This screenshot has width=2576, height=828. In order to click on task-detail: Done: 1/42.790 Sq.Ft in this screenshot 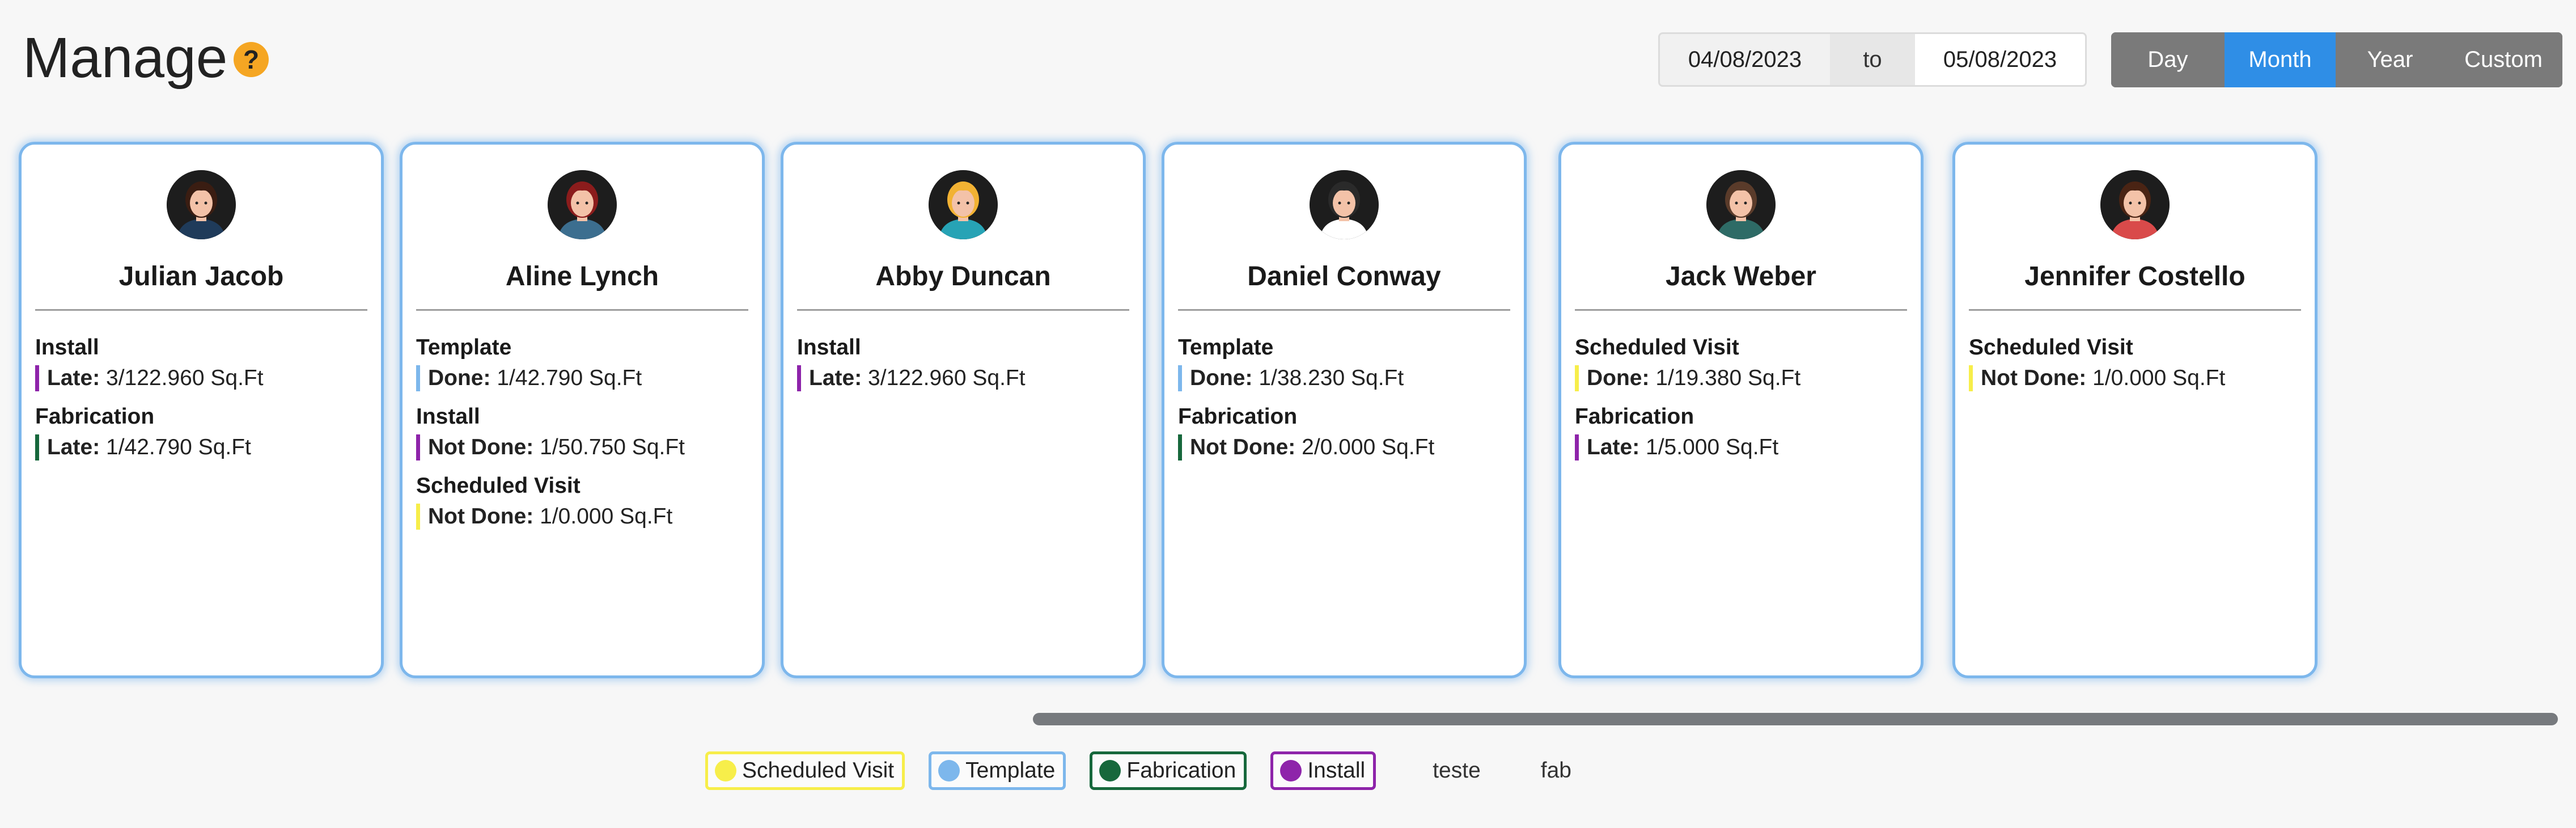, I will do `click(582, 378)`.